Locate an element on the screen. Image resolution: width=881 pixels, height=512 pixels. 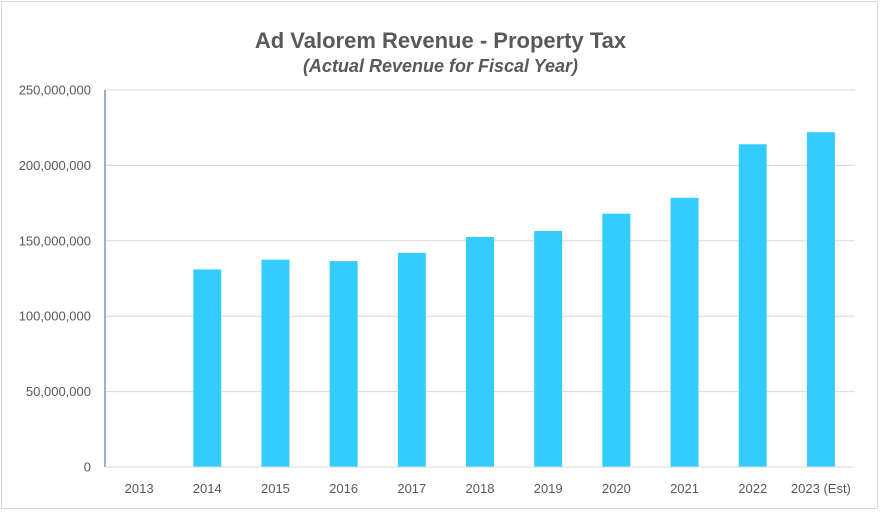
y-tick-label: 0 is located at coordinates (87, 467).